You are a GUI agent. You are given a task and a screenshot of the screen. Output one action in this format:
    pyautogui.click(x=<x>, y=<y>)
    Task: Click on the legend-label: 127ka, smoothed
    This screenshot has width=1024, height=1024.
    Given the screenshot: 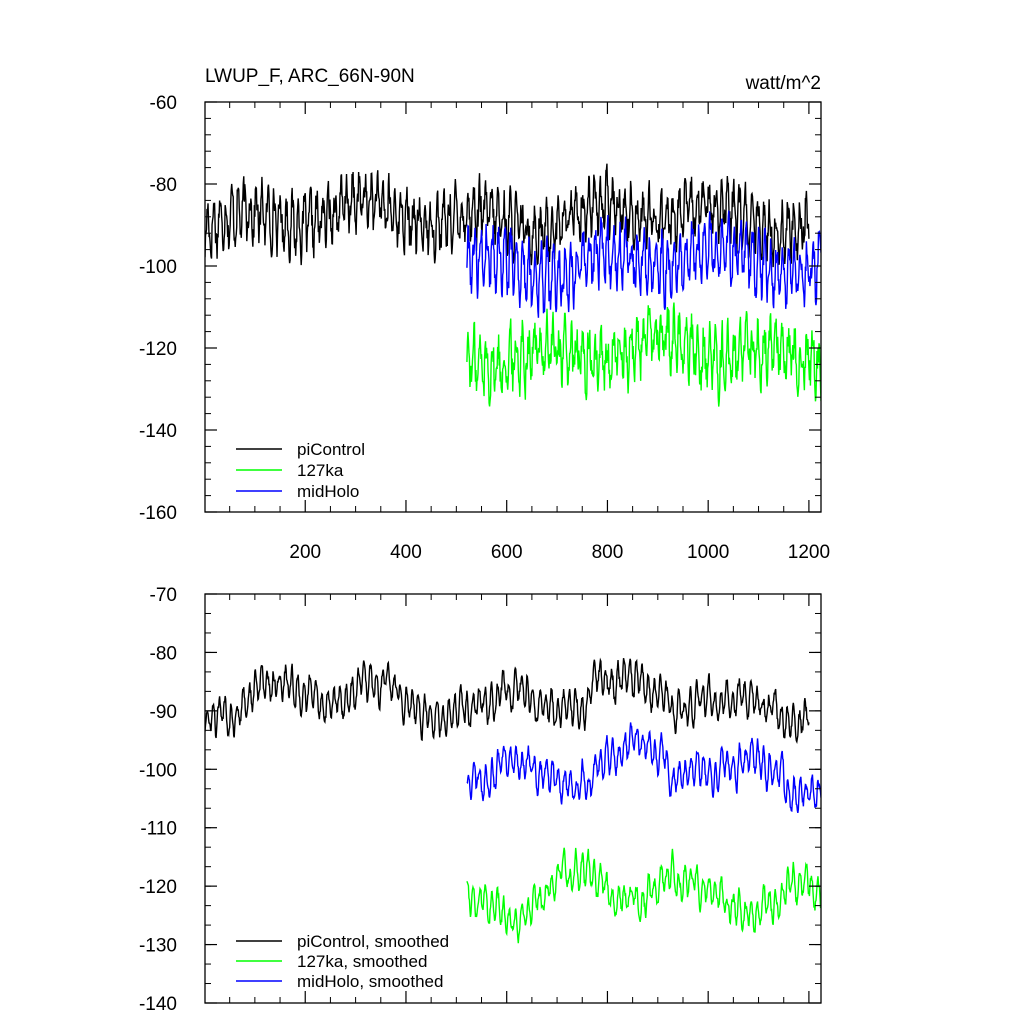 What is the action you would take?
    pyautogui.click(x=362, y=961)
    